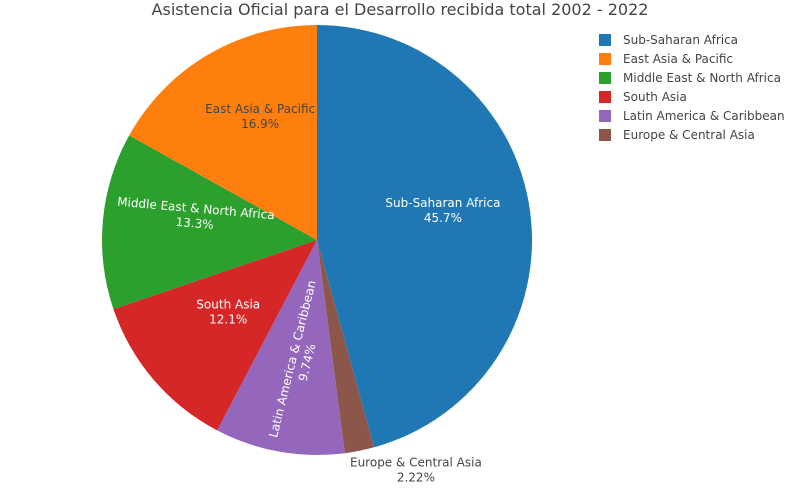 This screenshot has width=800, height=494. What do you see at coordinates (416, 477) in the screenshot?
I see `slice-label-percent: 2.22%` at bounding box center [416, 477].